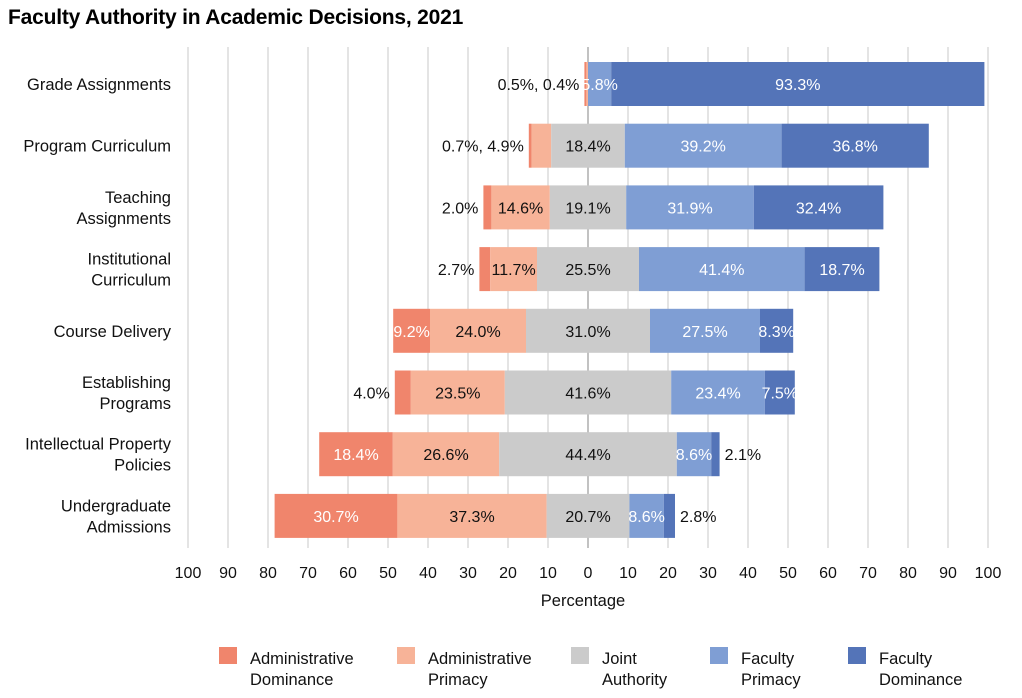 The width and height of the screenshot is (1022, 698). What do you see at coordinates (906, 659) in the screenshot?
I see `legend-label: Faculty` at bounding box center [906, 659].